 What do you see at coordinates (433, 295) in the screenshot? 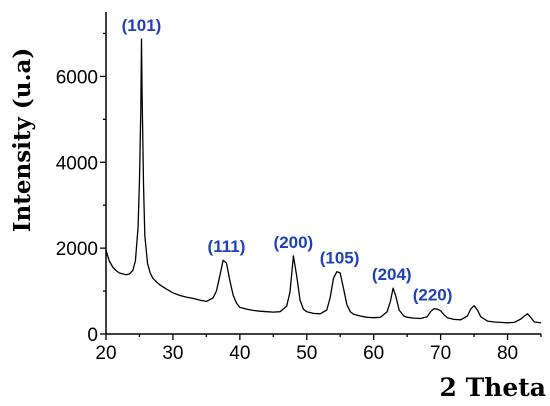
I see `peak-label: (220)` at bounding box center [433, 295].